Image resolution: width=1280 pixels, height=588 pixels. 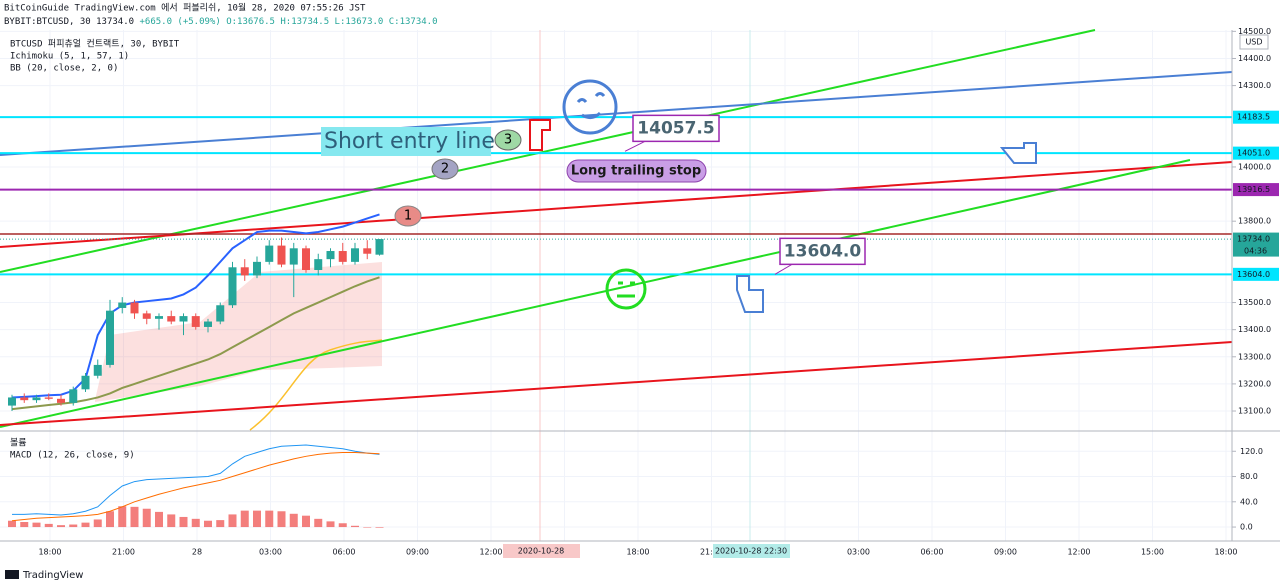 I want to click on currency: USD, so click(x=1253, y=42).